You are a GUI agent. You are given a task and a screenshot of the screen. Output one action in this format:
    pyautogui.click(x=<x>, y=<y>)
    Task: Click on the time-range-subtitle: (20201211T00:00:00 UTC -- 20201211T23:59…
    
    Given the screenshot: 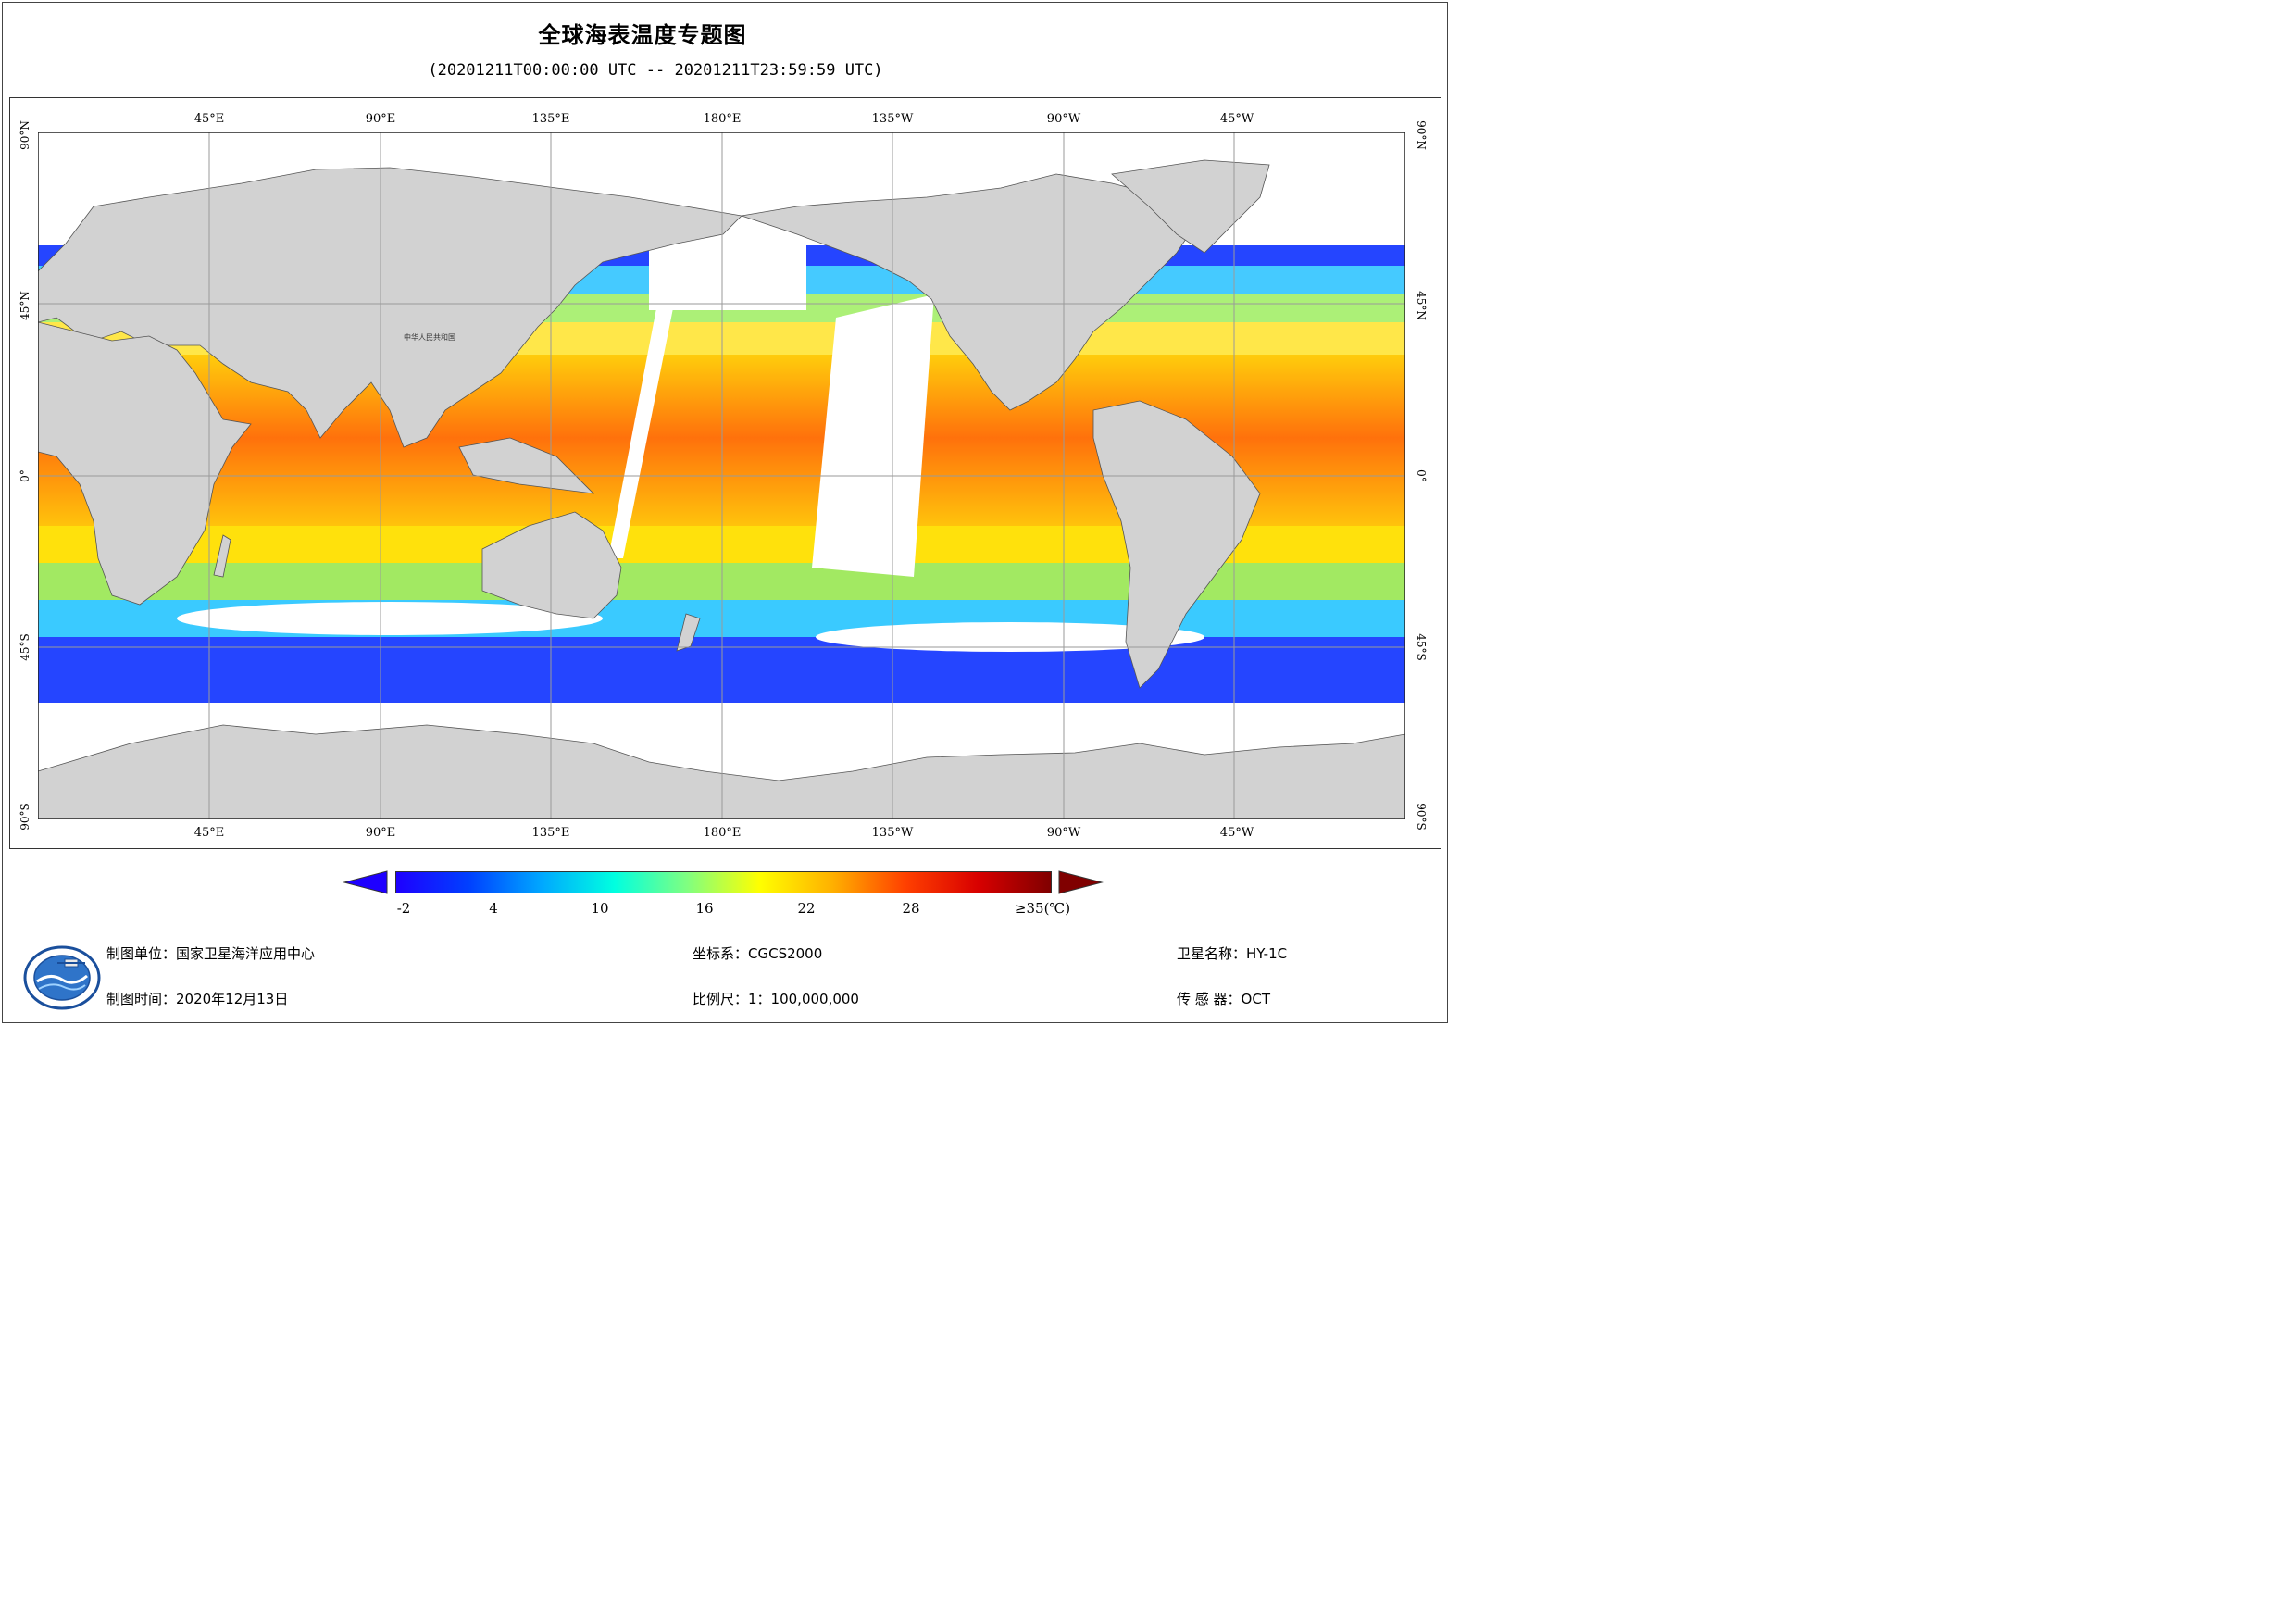 What is the action you would take?
    pyautogui.click(x=655, y=70)
    